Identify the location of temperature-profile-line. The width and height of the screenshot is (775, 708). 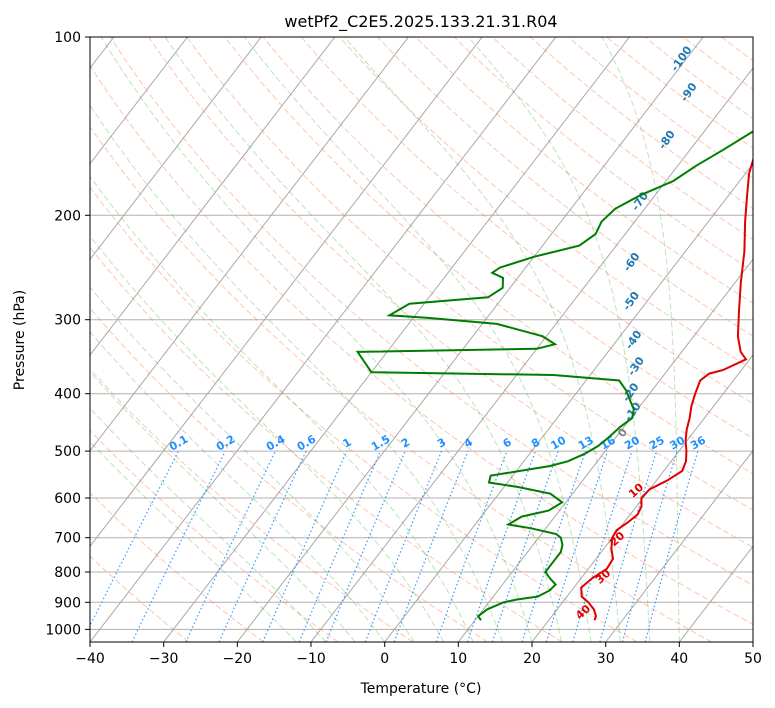
(666, 388).